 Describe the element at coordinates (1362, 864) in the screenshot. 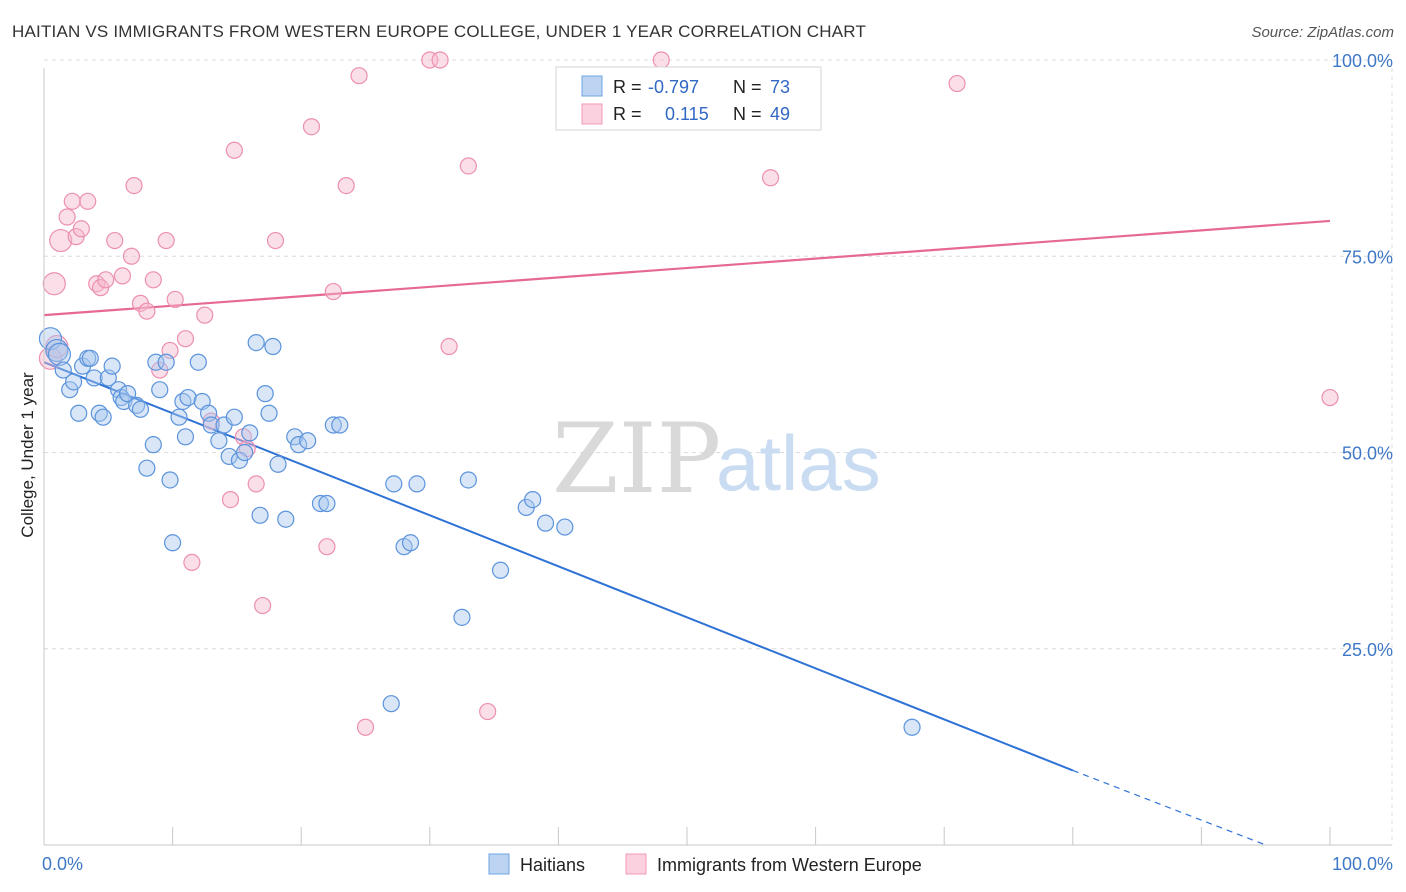

I see `x-tick-label-max: 100.0%` at that location.